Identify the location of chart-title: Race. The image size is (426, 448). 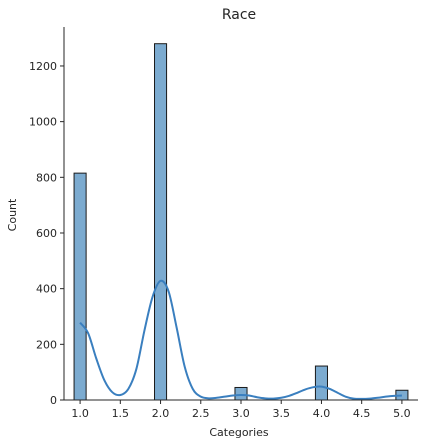
(239, 15).